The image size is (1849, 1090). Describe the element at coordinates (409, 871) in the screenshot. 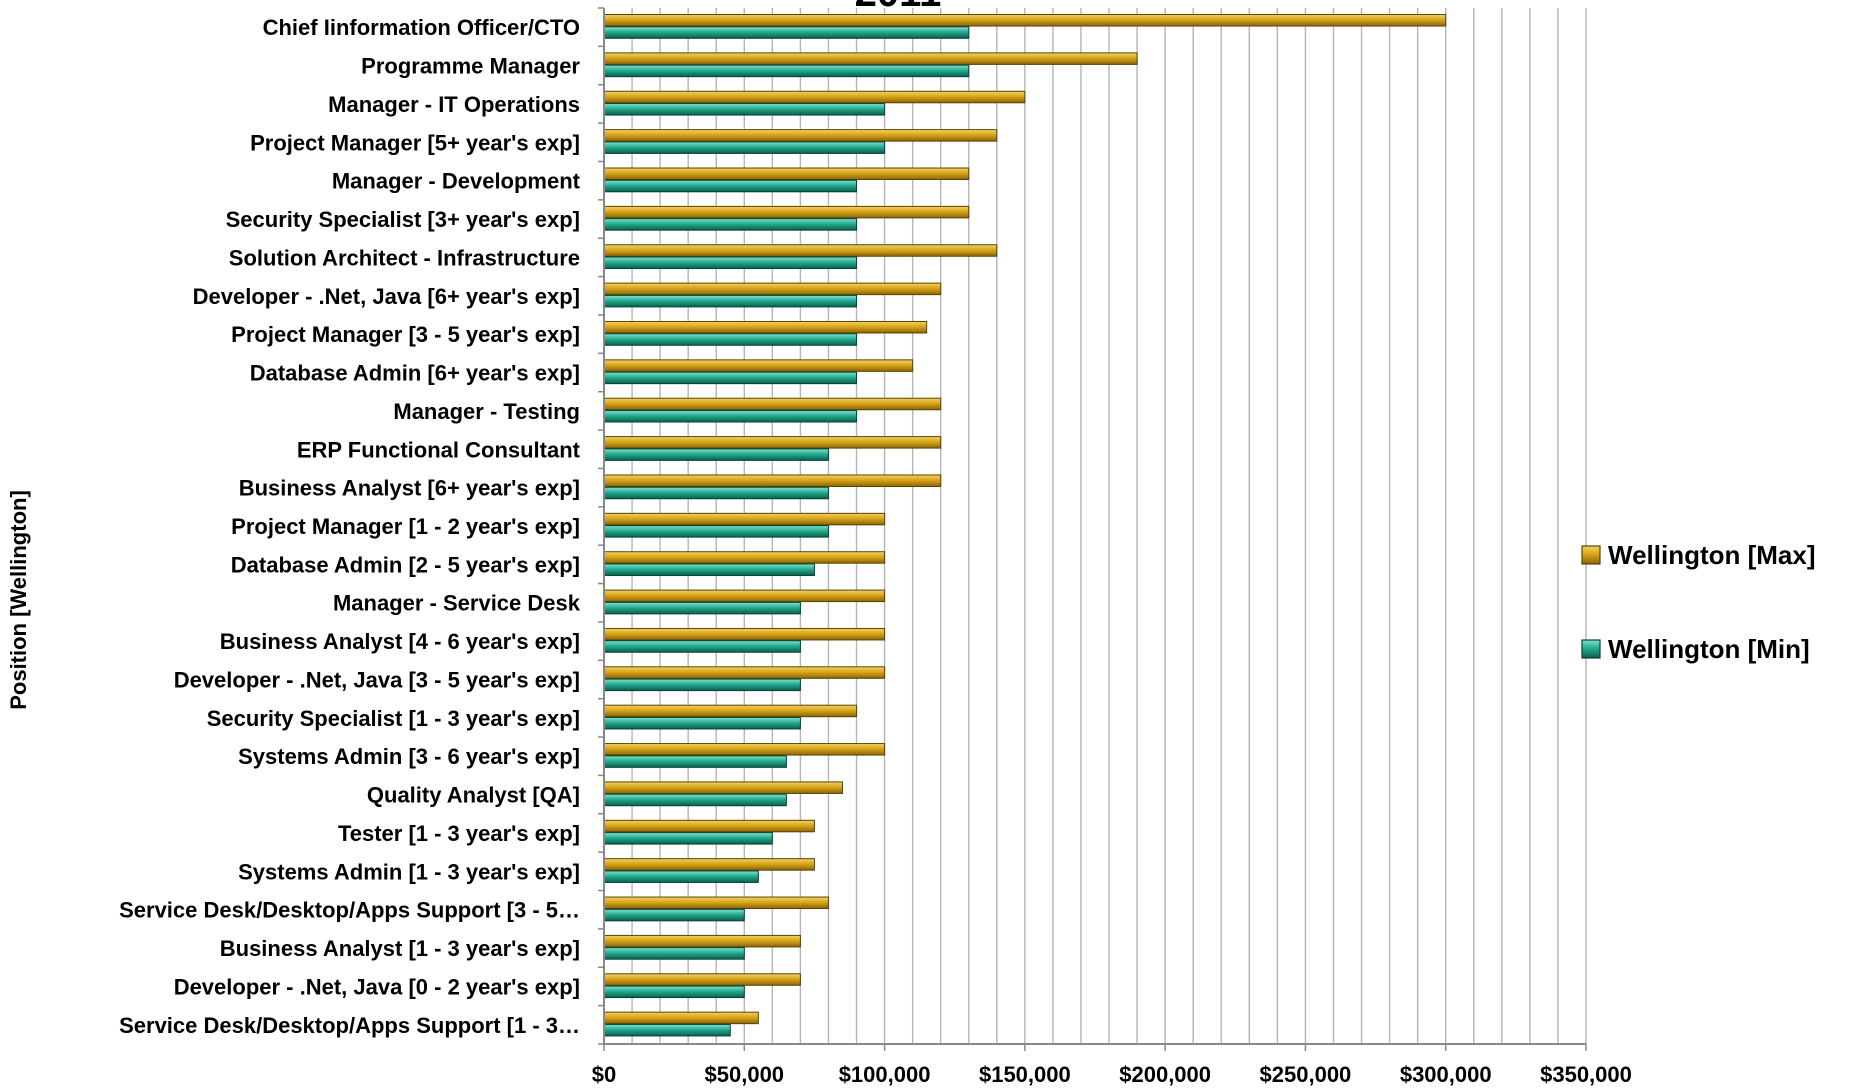

I see `category-label: Systems Admin [1 - 3 year's exp]` at that location.